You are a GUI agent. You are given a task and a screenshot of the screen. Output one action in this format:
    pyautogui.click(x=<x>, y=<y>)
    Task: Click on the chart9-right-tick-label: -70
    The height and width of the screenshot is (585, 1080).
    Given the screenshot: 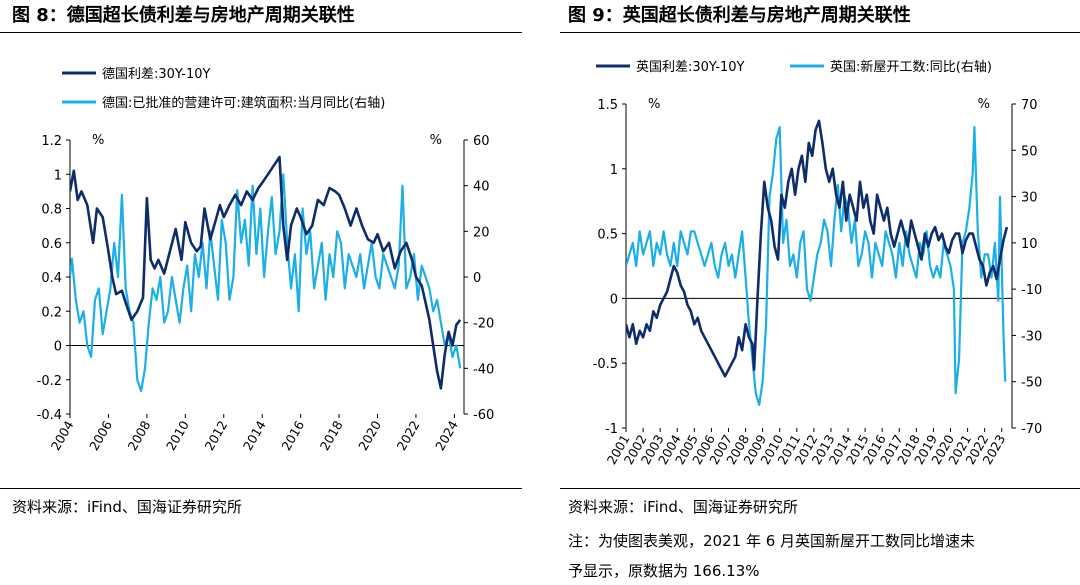 What is the action you would take?
    pyautogui.click(x=1031, y=429)
    